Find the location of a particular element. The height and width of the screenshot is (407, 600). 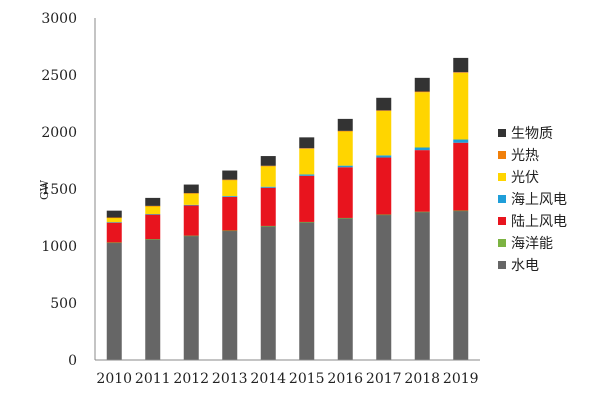

y-tick-label: 0 is located at coordinates (72, 361).